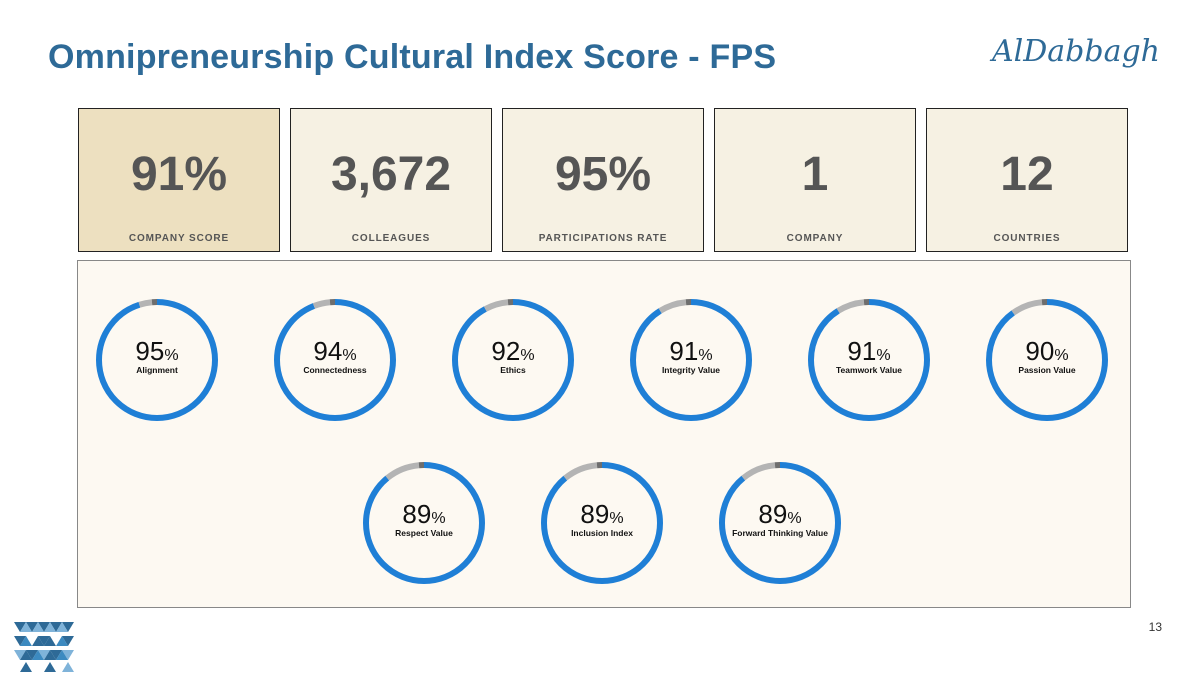 The height and width of the screenshot is (677, 1200). I want to click on kpi-countries: 12 COUNTRIES, so click(1027, 180).